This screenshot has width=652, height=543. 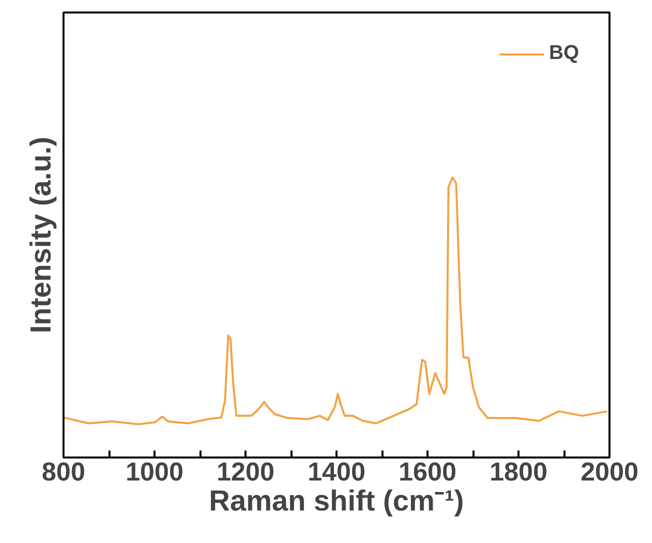 I want to click on x-tick-label: 1000, so click(x=155, y=471).